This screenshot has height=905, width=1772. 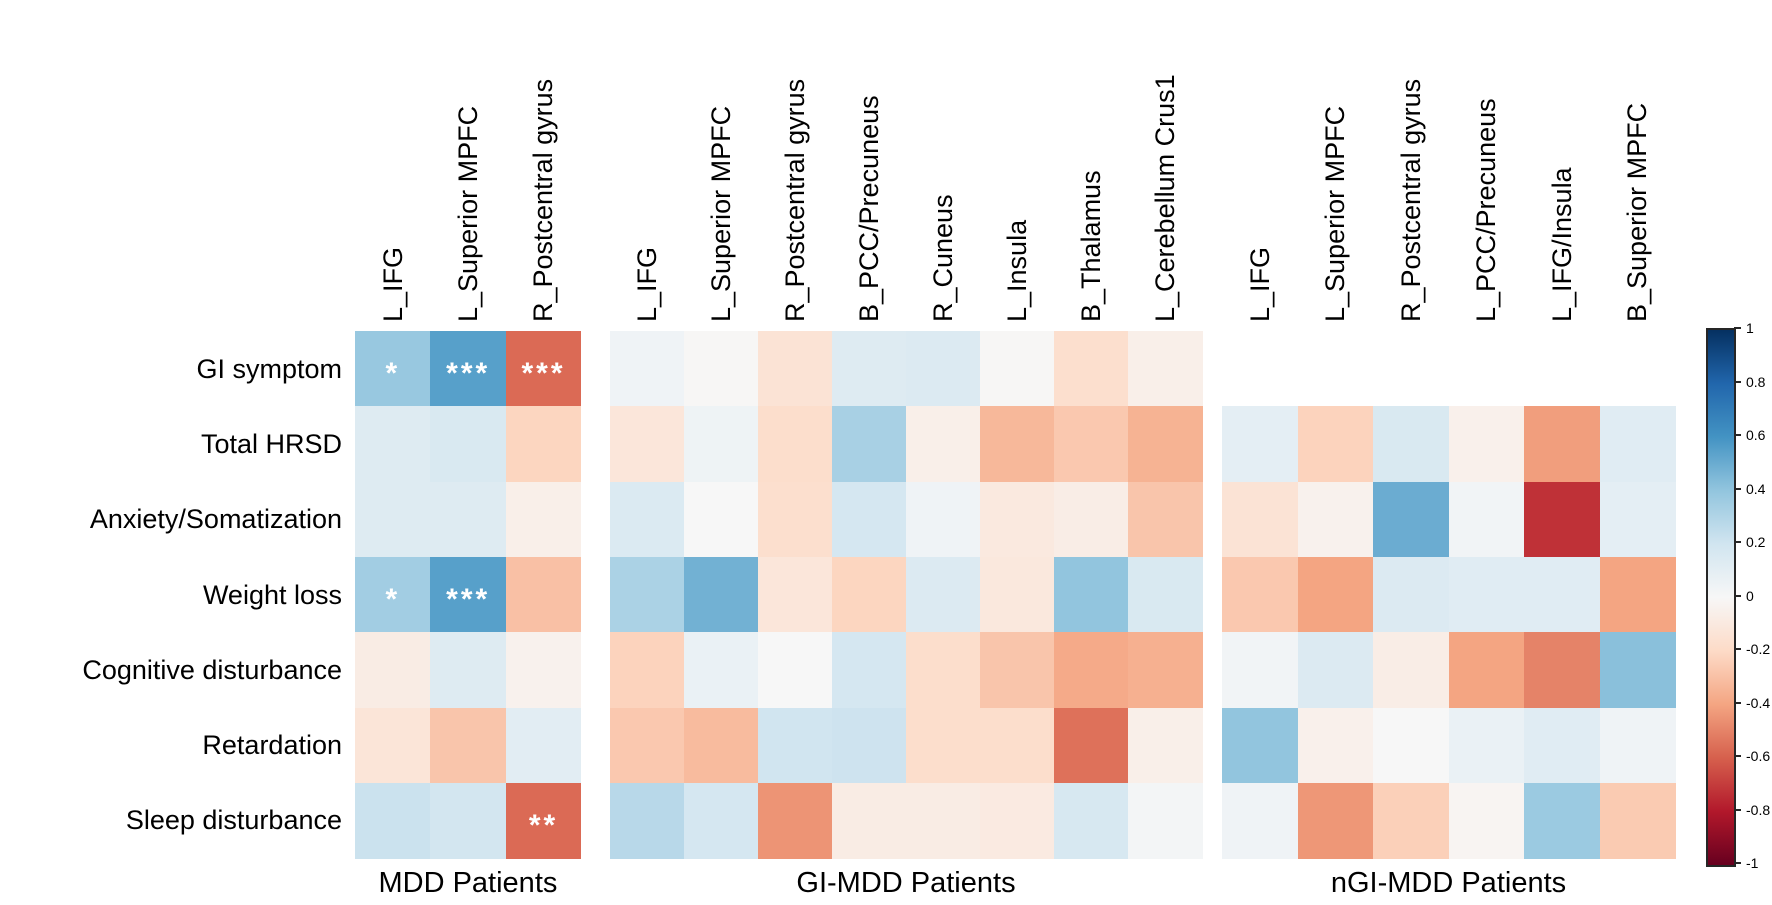 I want to click on column-label: B_Thalamus, so click(x=1091, y=246).